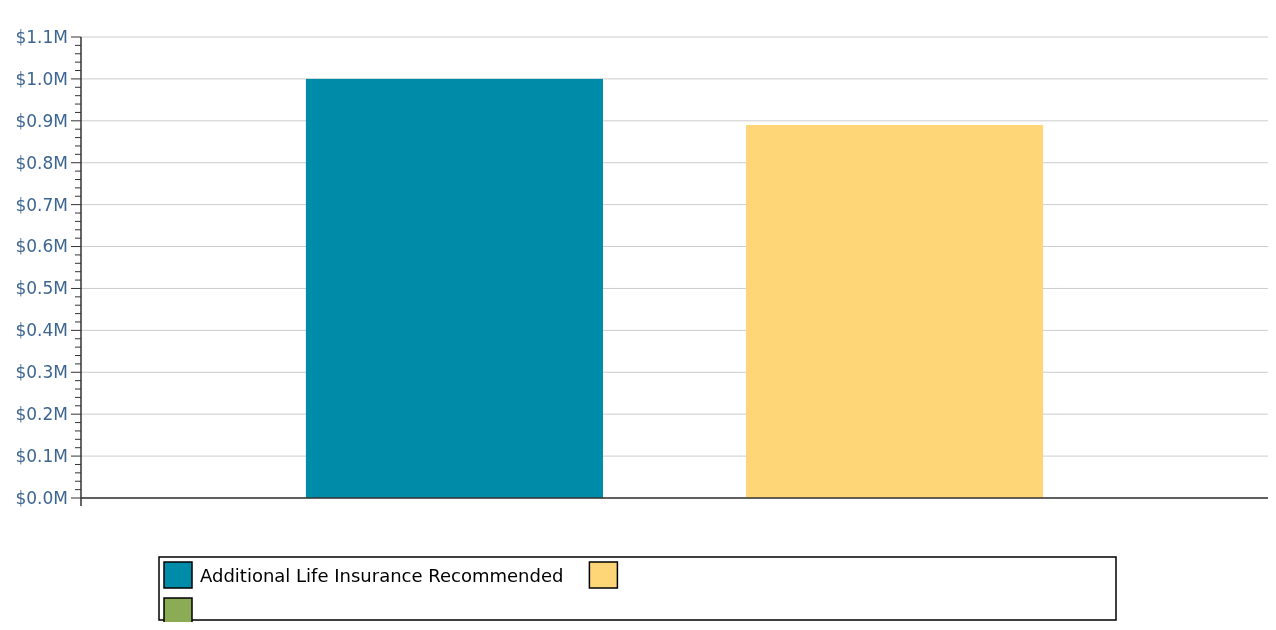 The width and height of the screenshot is (1276, 630). I want to click on y-tick-label: $0.0M, so click(41, 497).